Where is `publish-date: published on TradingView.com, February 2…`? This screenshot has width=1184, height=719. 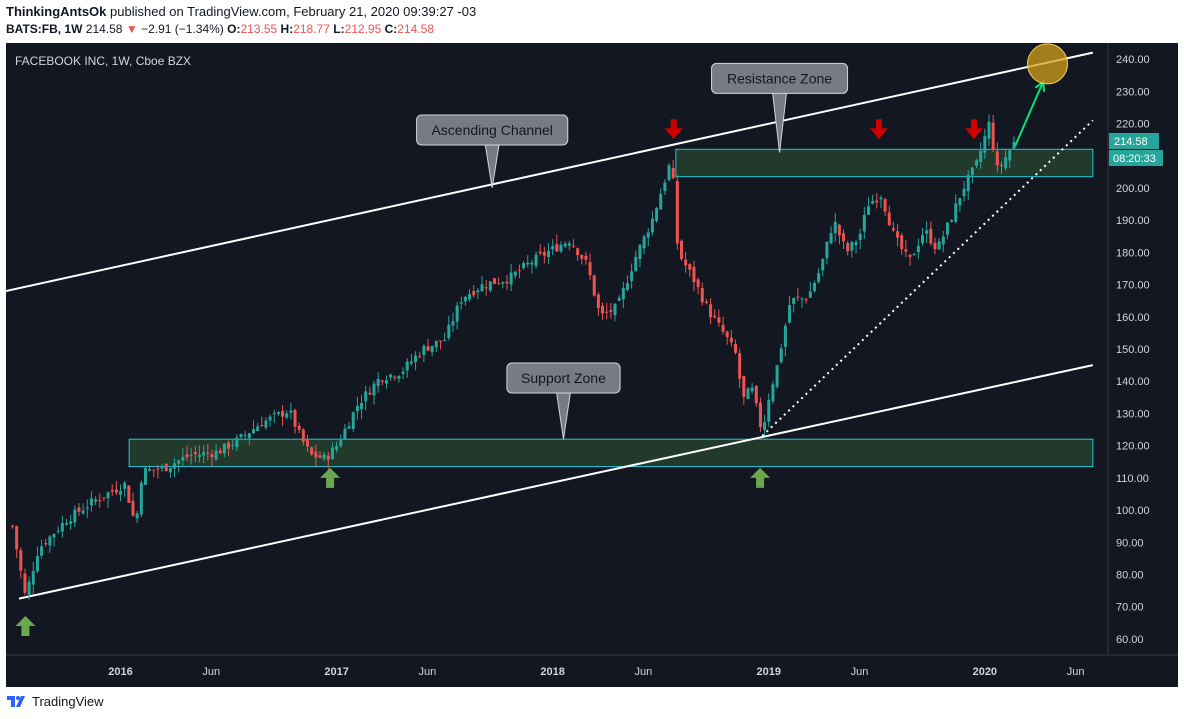
publish-date: published on TradingView.com, February 2… is located at coordinates (293, 11).